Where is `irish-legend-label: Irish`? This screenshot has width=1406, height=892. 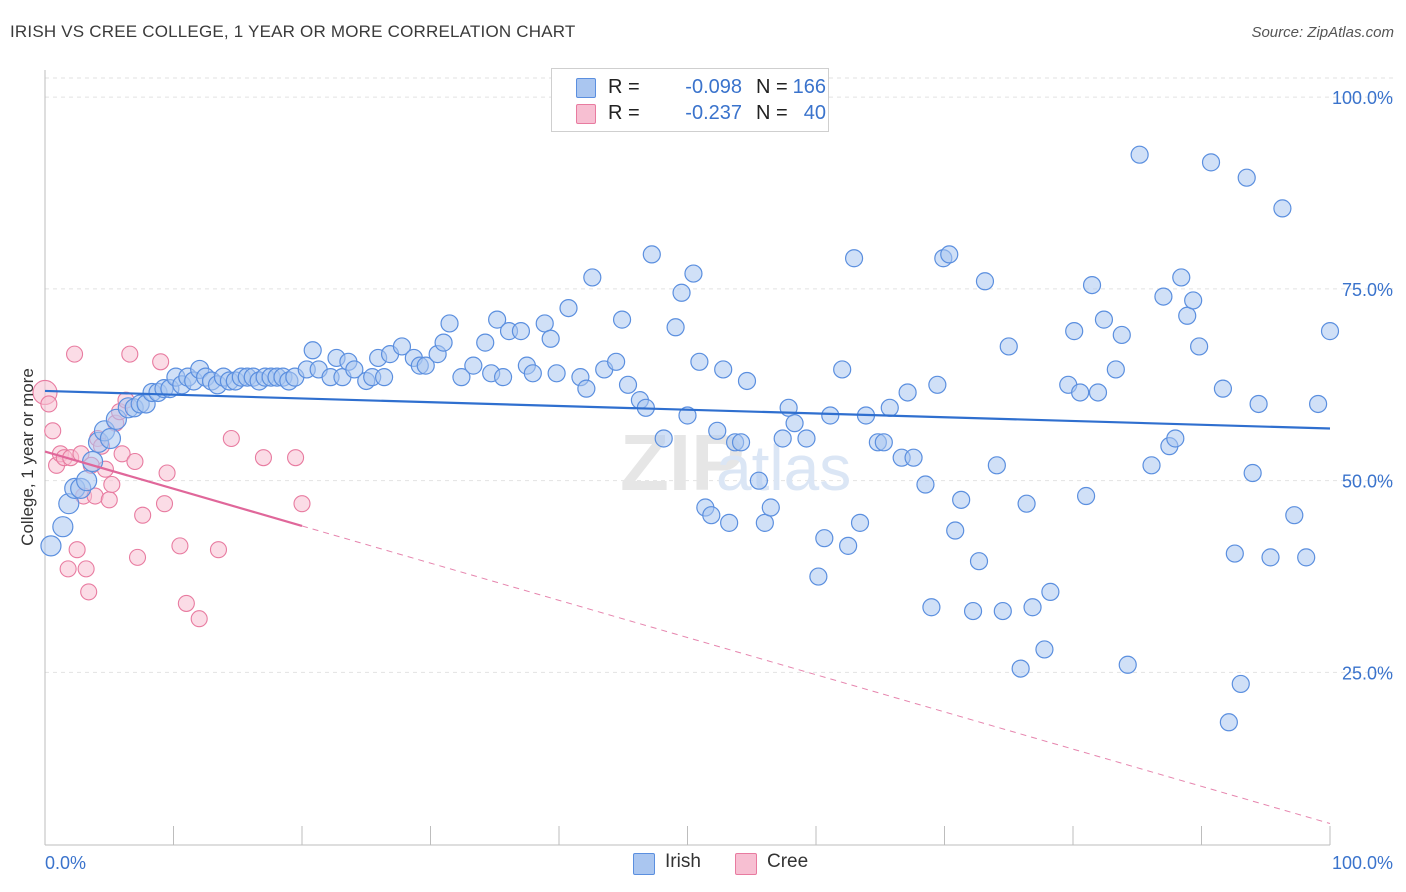 irish-legend-label: Irish is located at coordinates (683, 861).